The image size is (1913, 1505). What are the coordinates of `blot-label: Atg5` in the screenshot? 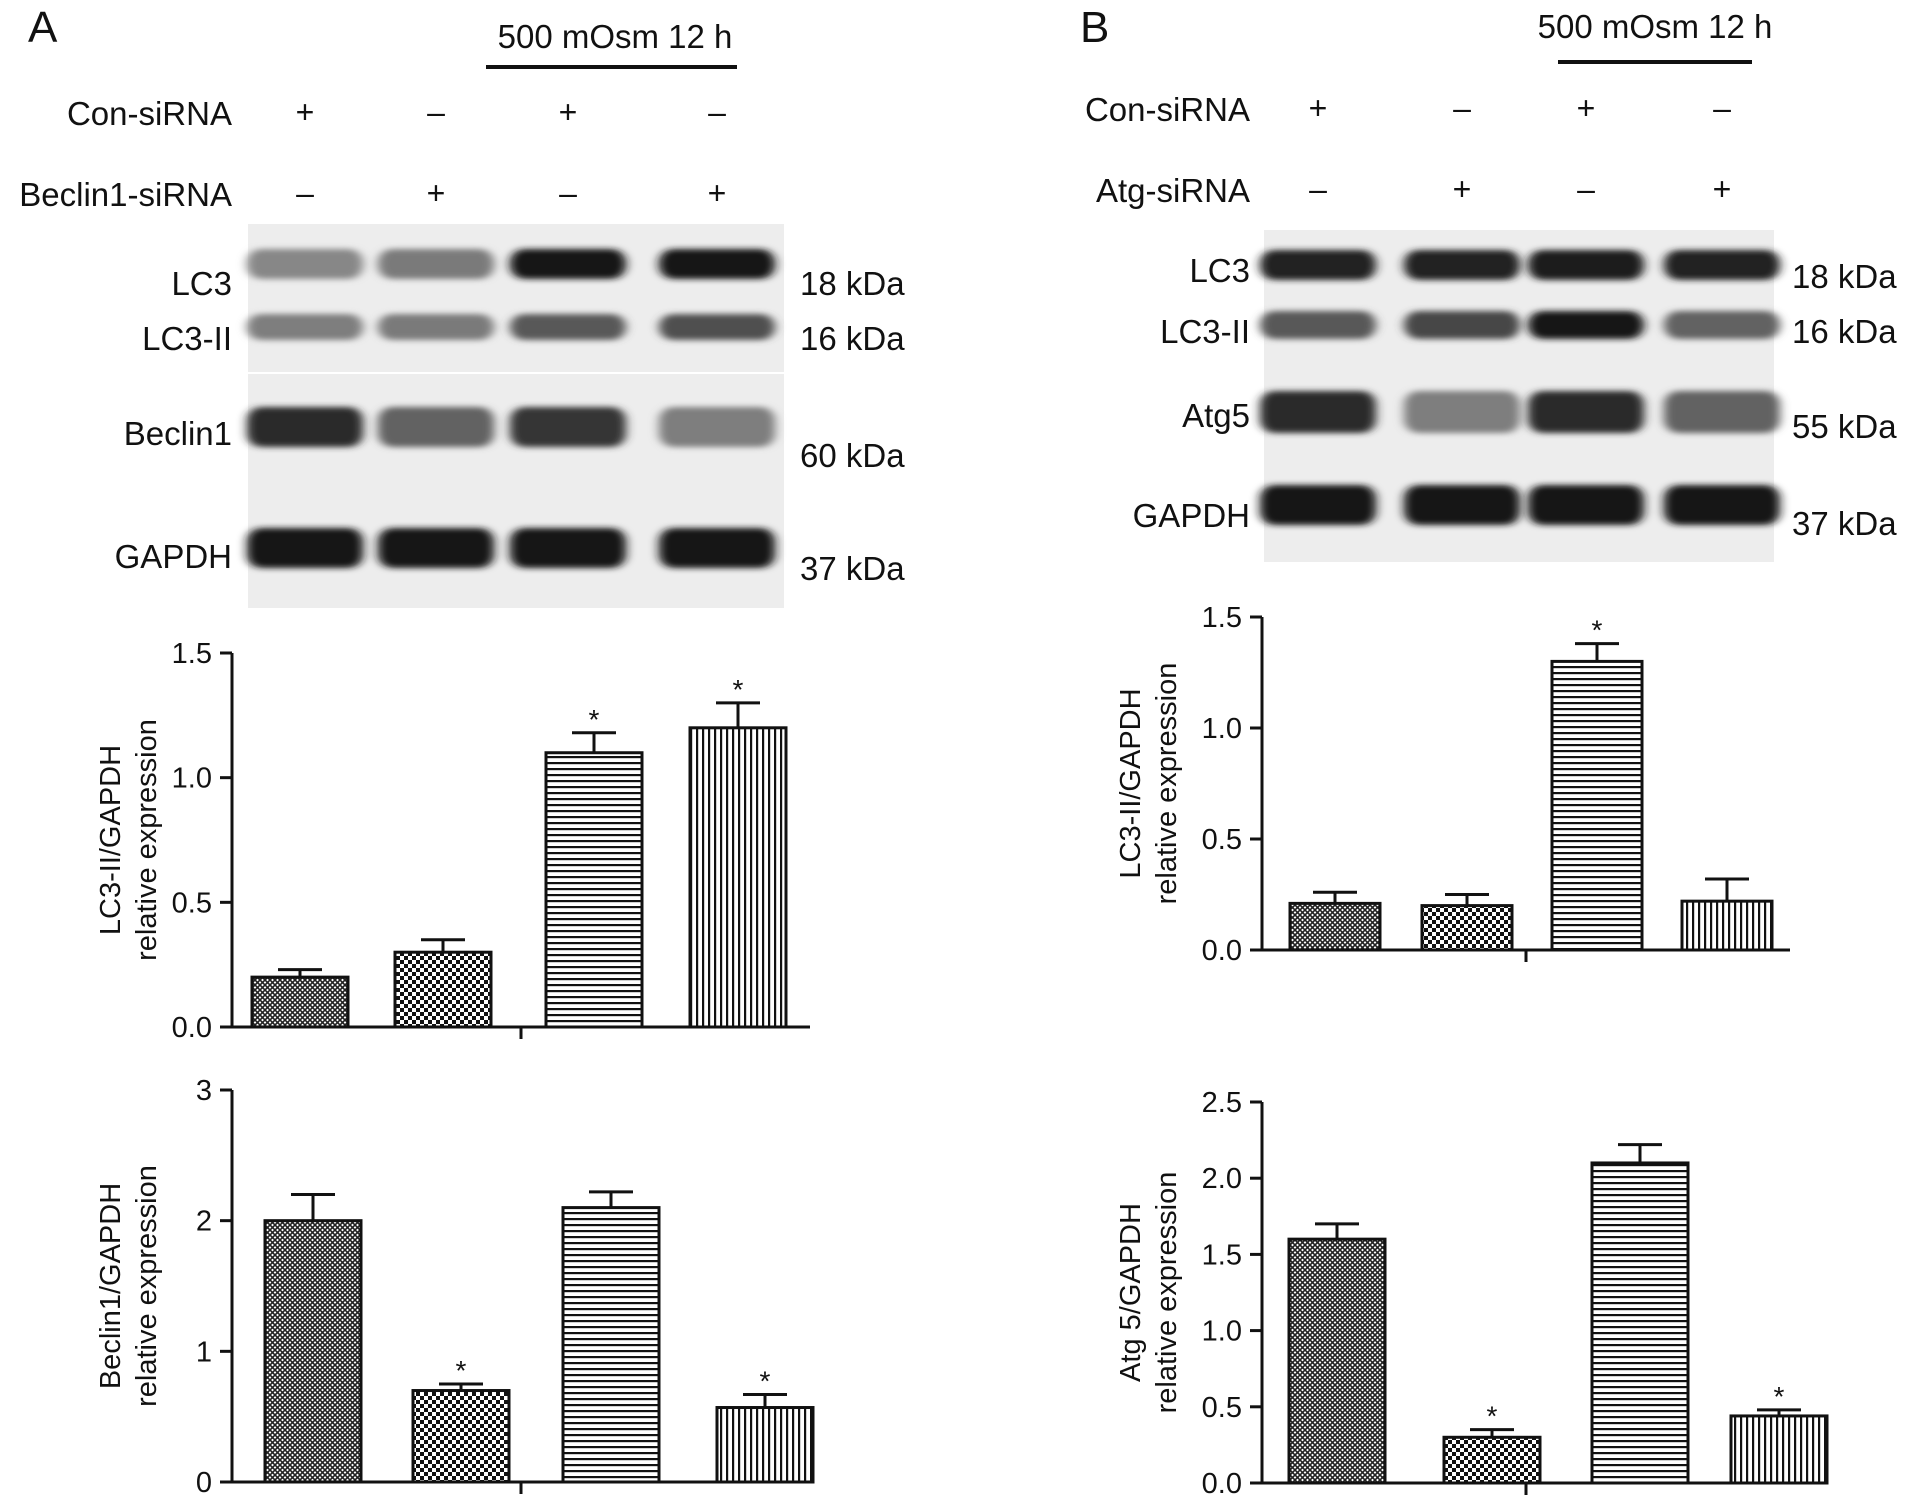 It's located at (1216, 415).